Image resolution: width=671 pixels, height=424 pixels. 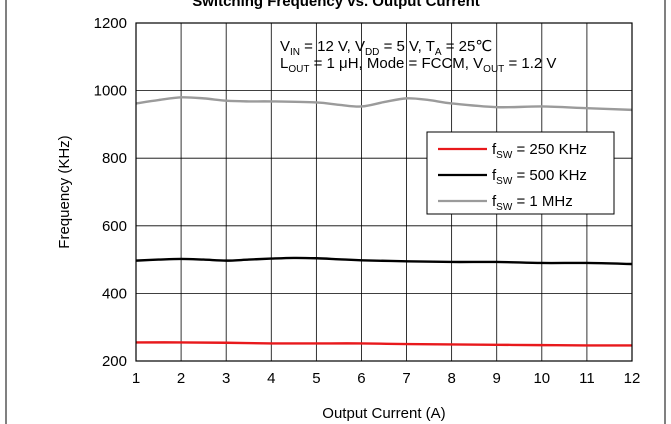 I want to click on legend-label-1mhz: fSW = 1 MHz, so click(x=532, y=203).